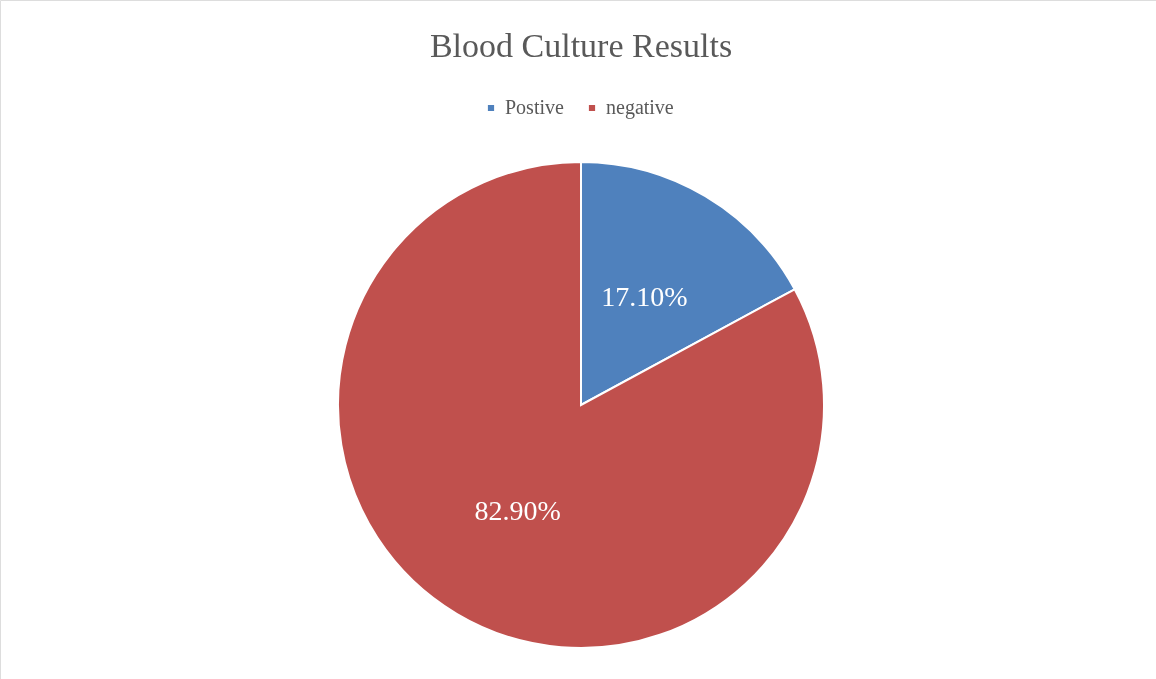 This screenshot has height=679, width=1156. Describe the element at coordinates (640, 107) in the screenshot. I see `legend-label: negative` at that location.